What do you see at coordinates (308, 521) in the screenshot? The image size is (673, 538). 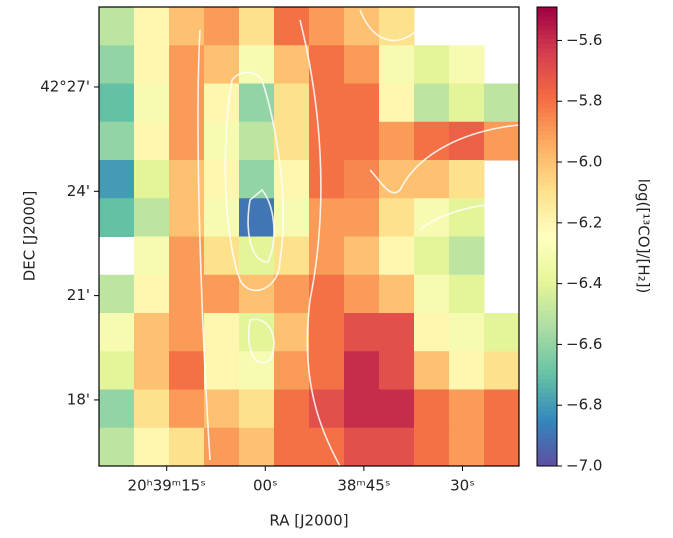 I see `x-axis-label: RA [J2000]` at bounding box center [308, 521].